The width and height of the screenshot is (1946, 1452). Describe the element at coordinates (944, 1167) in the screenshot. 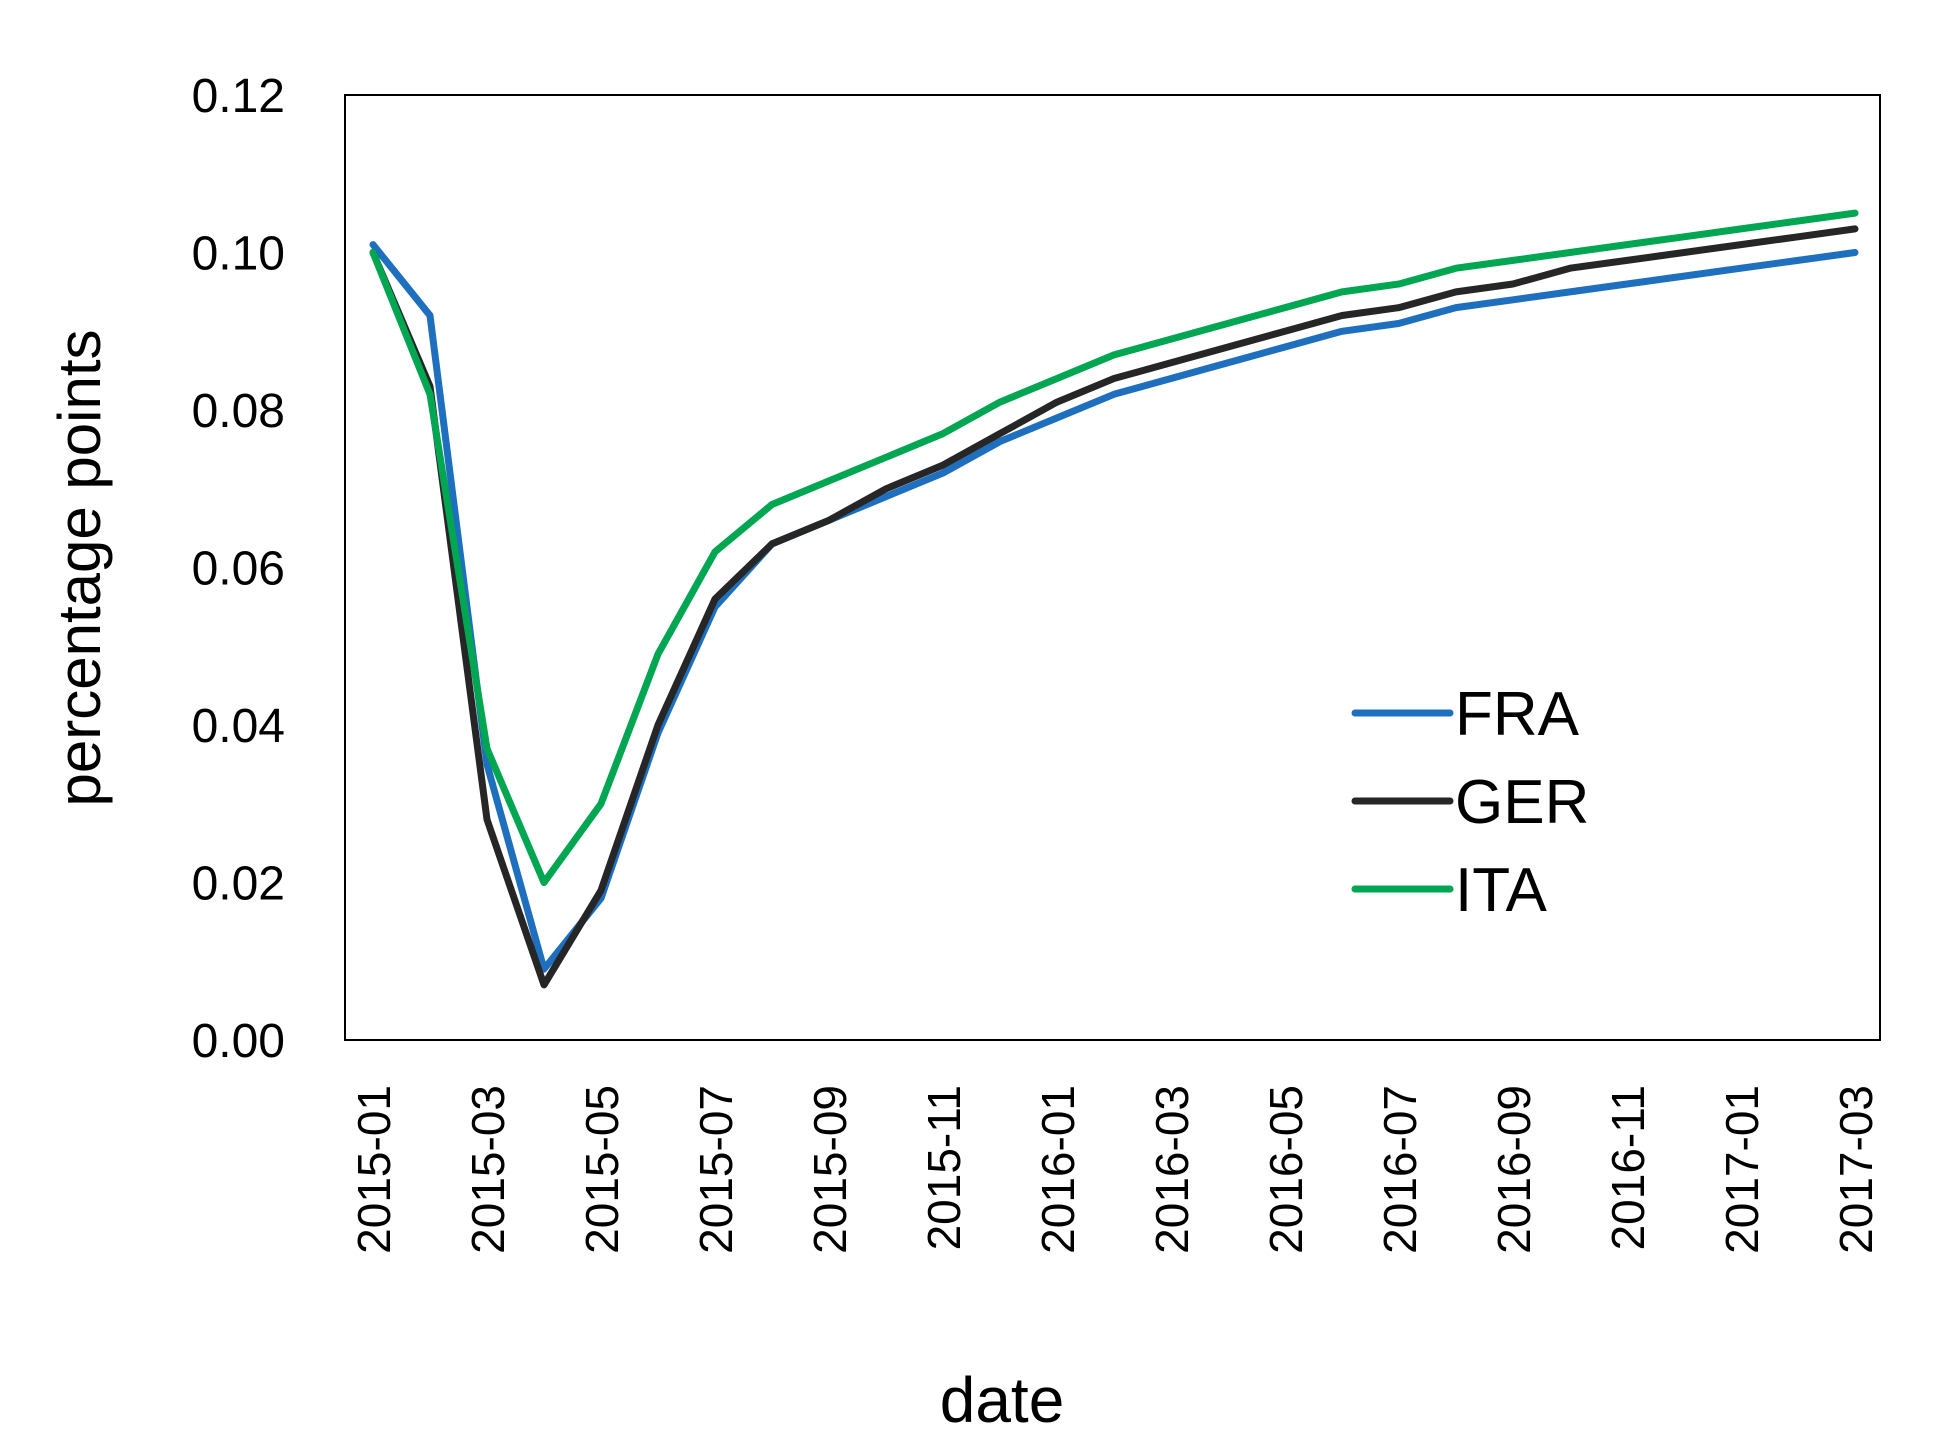

I see `x-tick-label: 2015-11` at that location.